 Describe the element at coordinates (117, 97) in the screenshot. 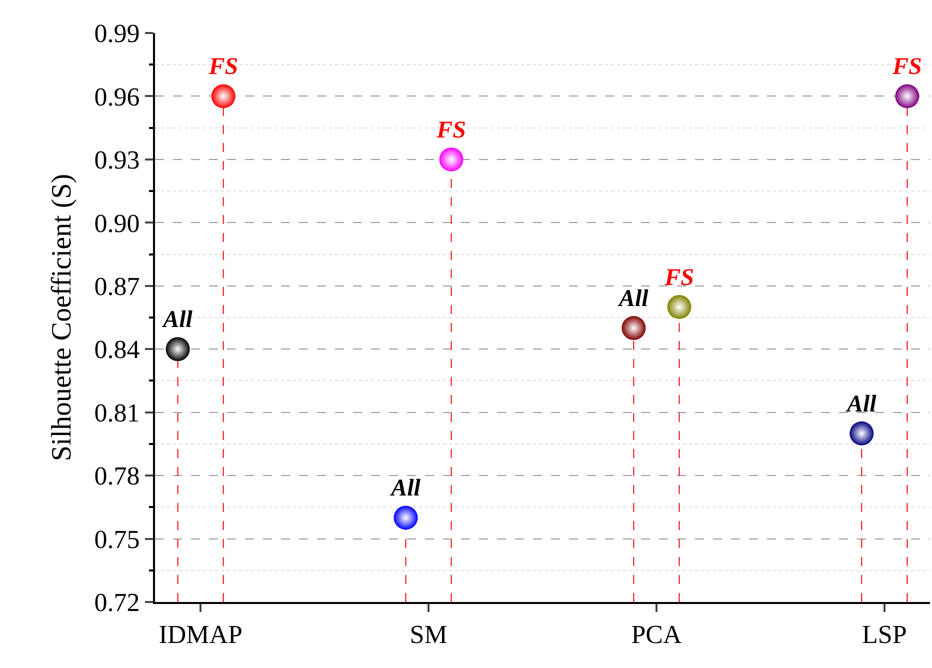

I see `y-tick-label: 0.96` at that location.